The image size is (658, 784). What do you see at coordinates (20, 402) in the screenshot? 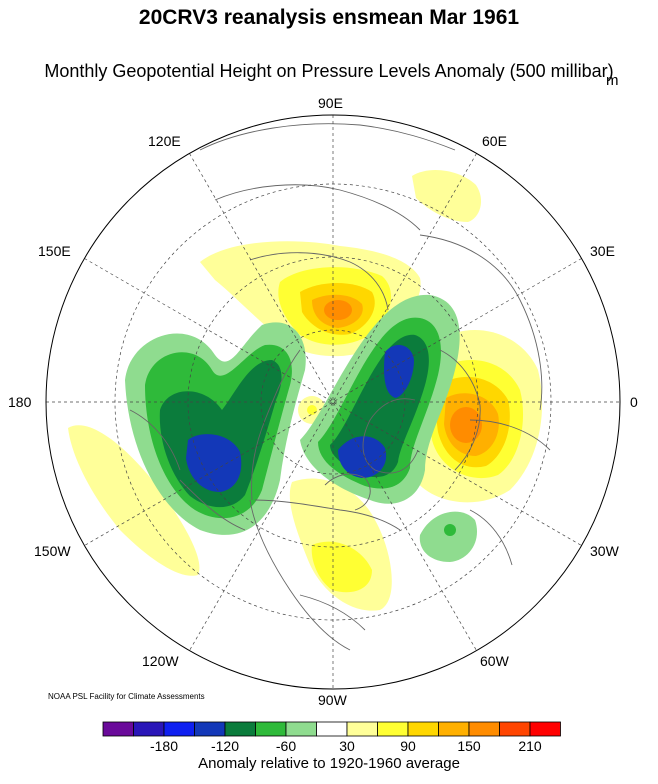
I see `lon-label-180: 180` at bounding box center [20, 402].